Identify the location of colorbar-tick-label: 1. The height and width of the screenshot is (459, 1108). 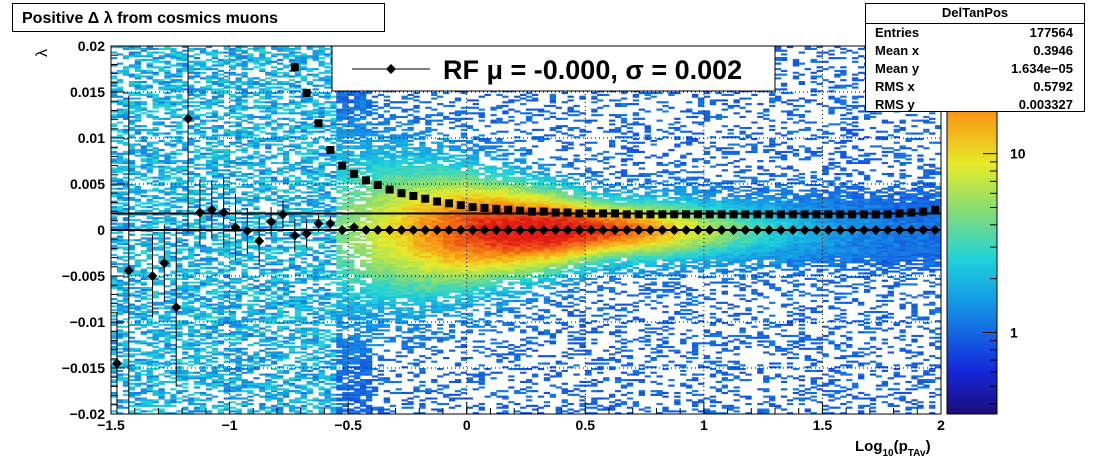
(1014, 332).